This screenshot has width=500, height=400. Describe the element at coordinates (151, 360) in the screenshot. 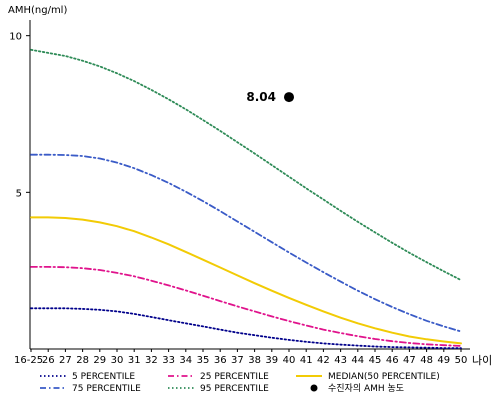

I see `x-tick-label: 32` at that location.